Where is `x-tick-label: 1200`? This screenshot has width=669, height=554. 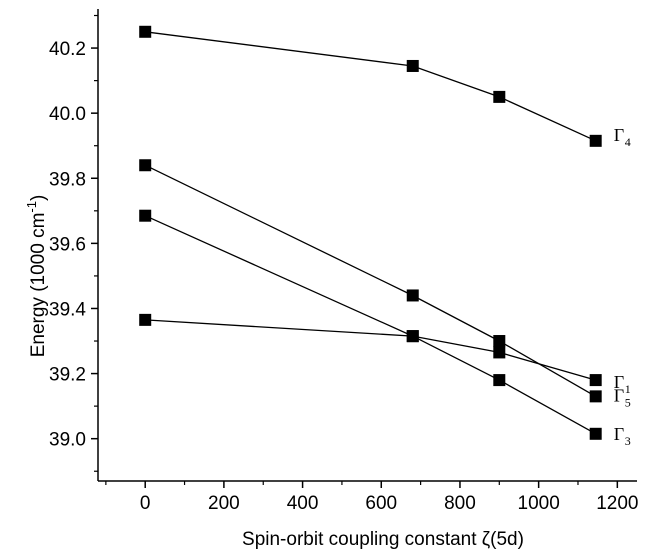
x-tick-label: 1200 is located at coordinates (617, 503).